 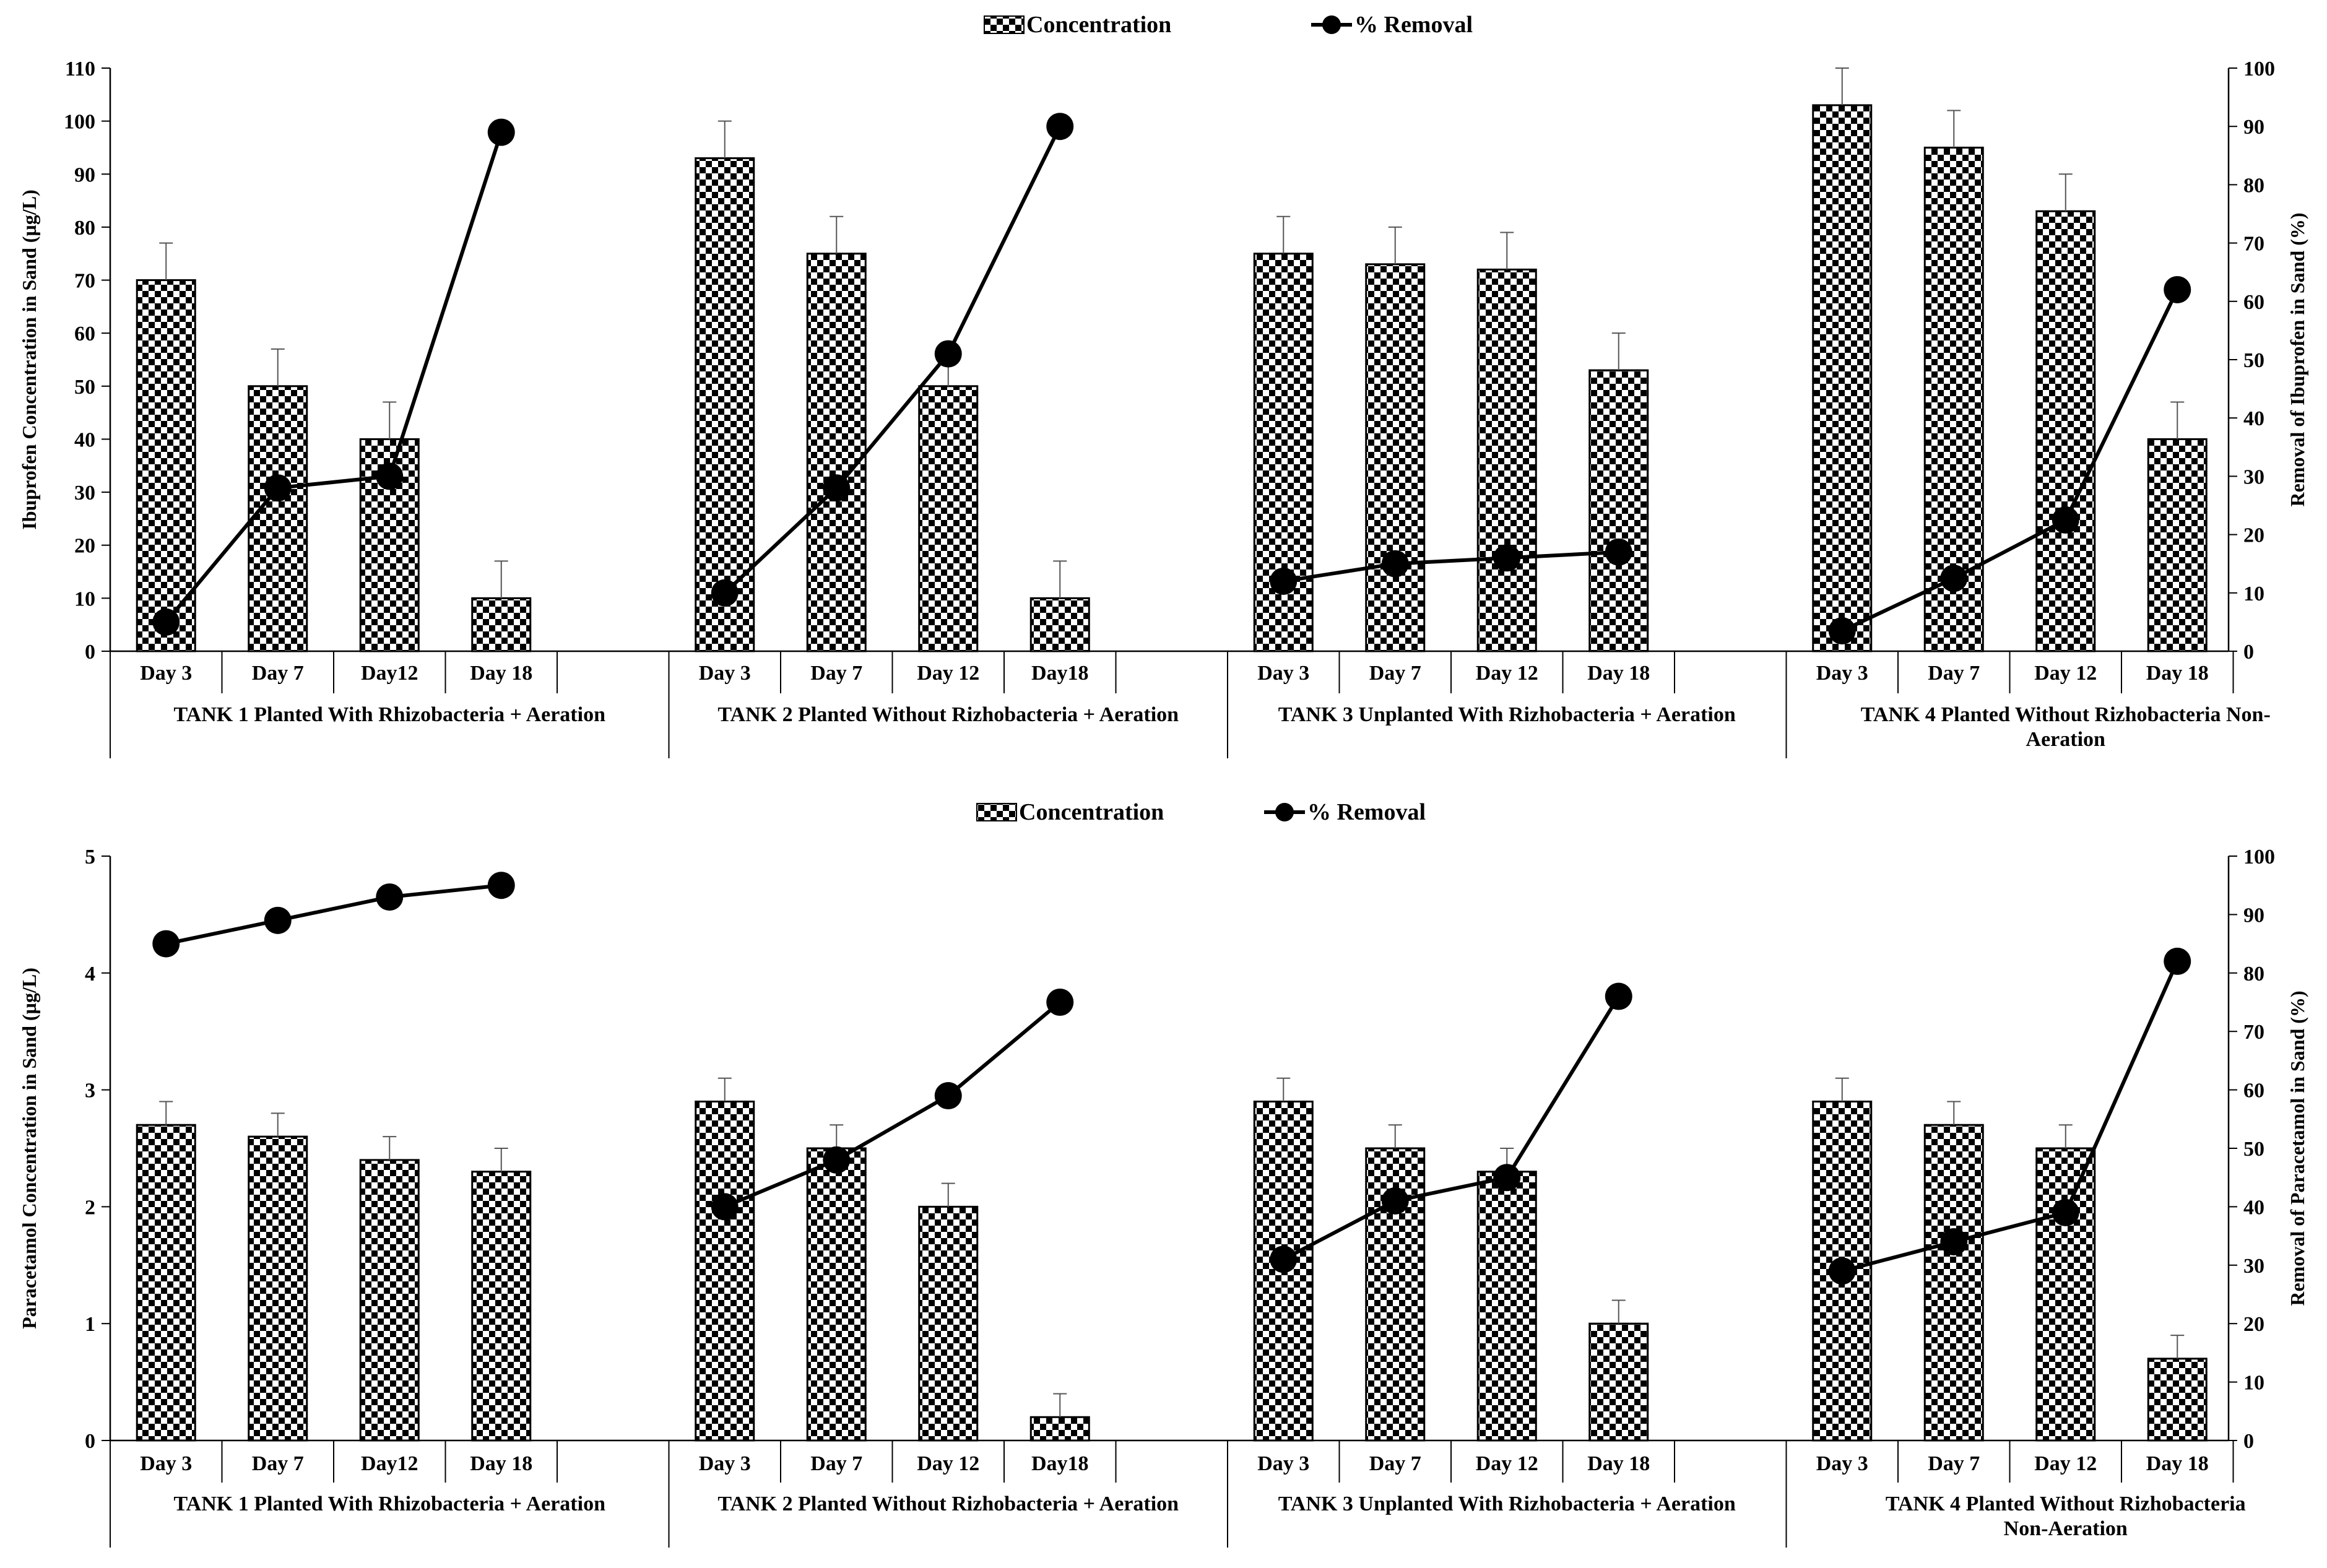 What do you see at coordinates (90, 1091) in the screenshot?
I see `y-tick-label: 3` at bounding box center [90, 1091].